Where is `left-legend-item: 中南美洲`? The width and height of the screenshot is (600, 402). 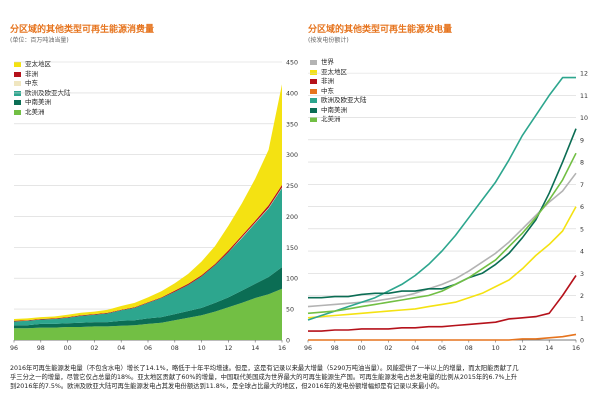
left-legend-item: 中南美洲 is located at coordinates (42, 103).